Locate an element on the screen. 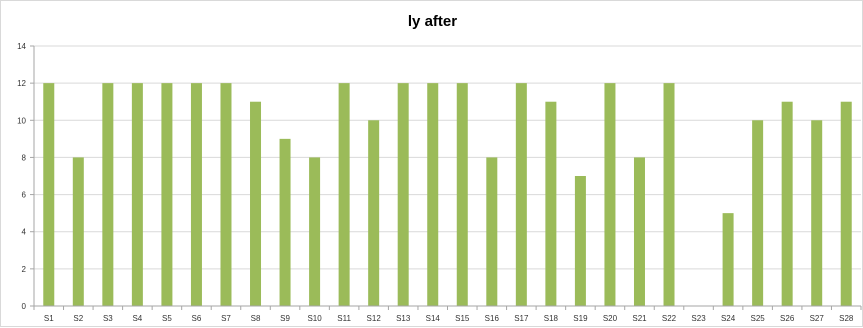  x-tick-label: S9 is located at coordinates (285, 318).